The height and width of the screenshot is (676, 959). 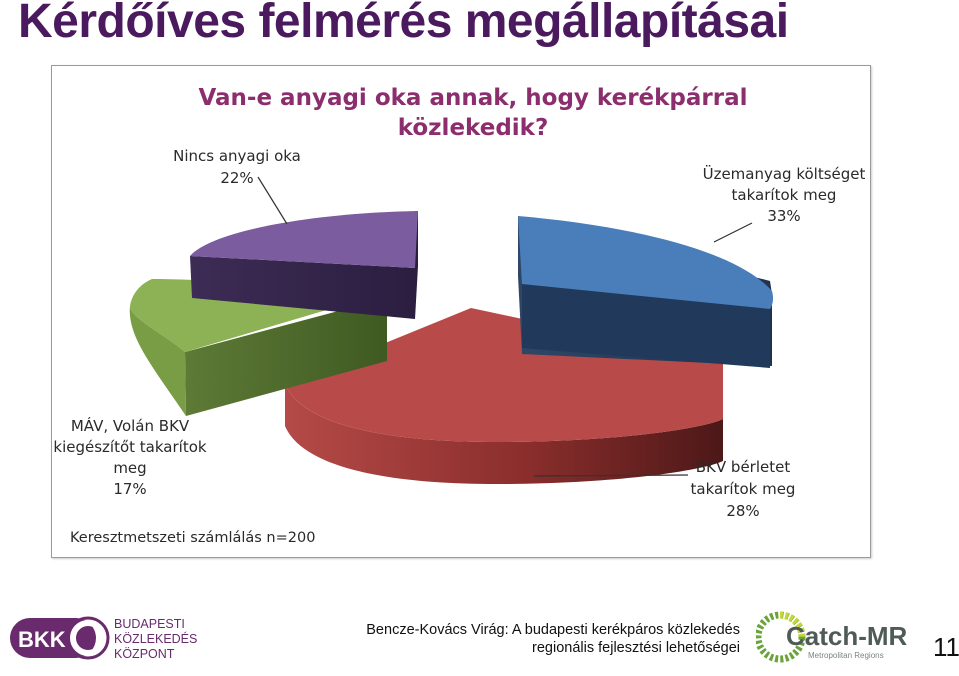 What do you see at coordinates (473, 128) in the screenshot?
I see `chart-title-line-2: közlekedik?` at bounding box center [473, 128].